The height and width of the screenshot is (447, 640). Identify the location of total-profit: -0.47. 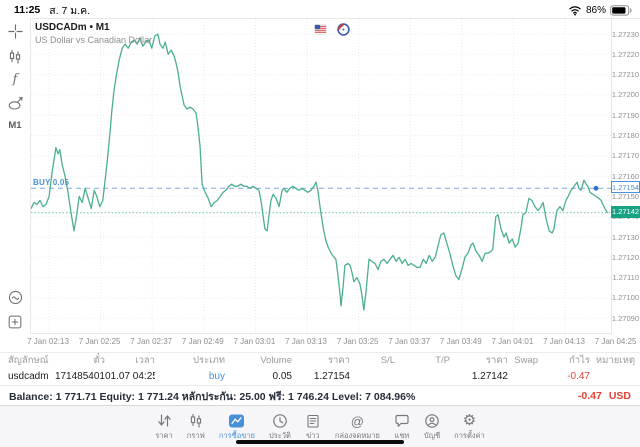
(589, 396).